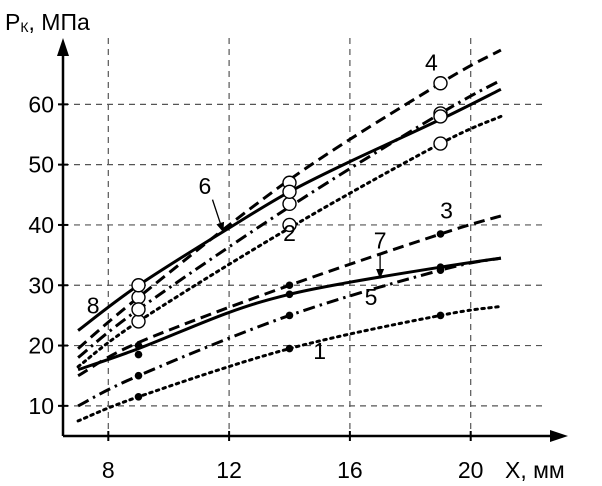 The height and width of the screenshot is (486, 602). I want to click on y-tick-label: 20, so click(41, 346).